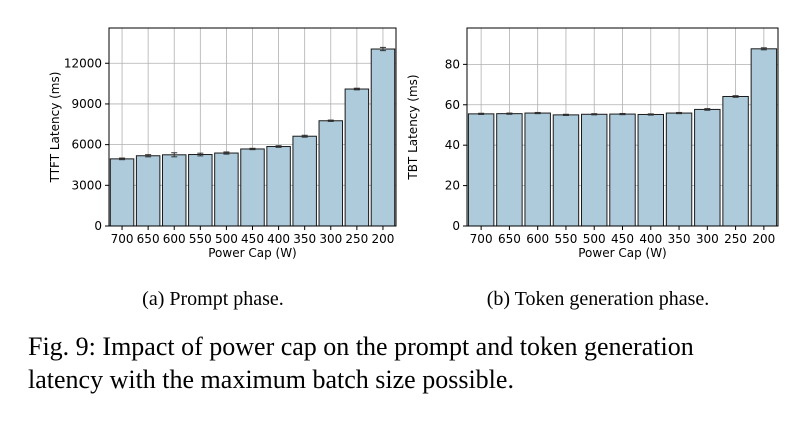  What do you see at coordinates (452, 145) in the screenshot?
I see `y-tick-label: 40` at bounding box center [452, 145].